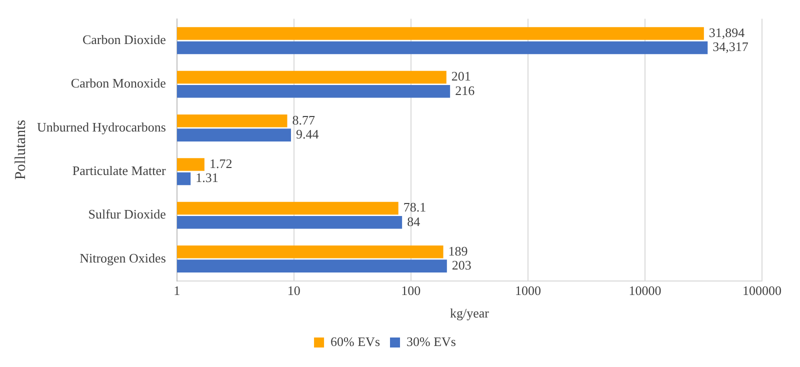  Describe the element at coordinates (414, 207) in the screenshot. I see `data-label: 78.1` at that location.